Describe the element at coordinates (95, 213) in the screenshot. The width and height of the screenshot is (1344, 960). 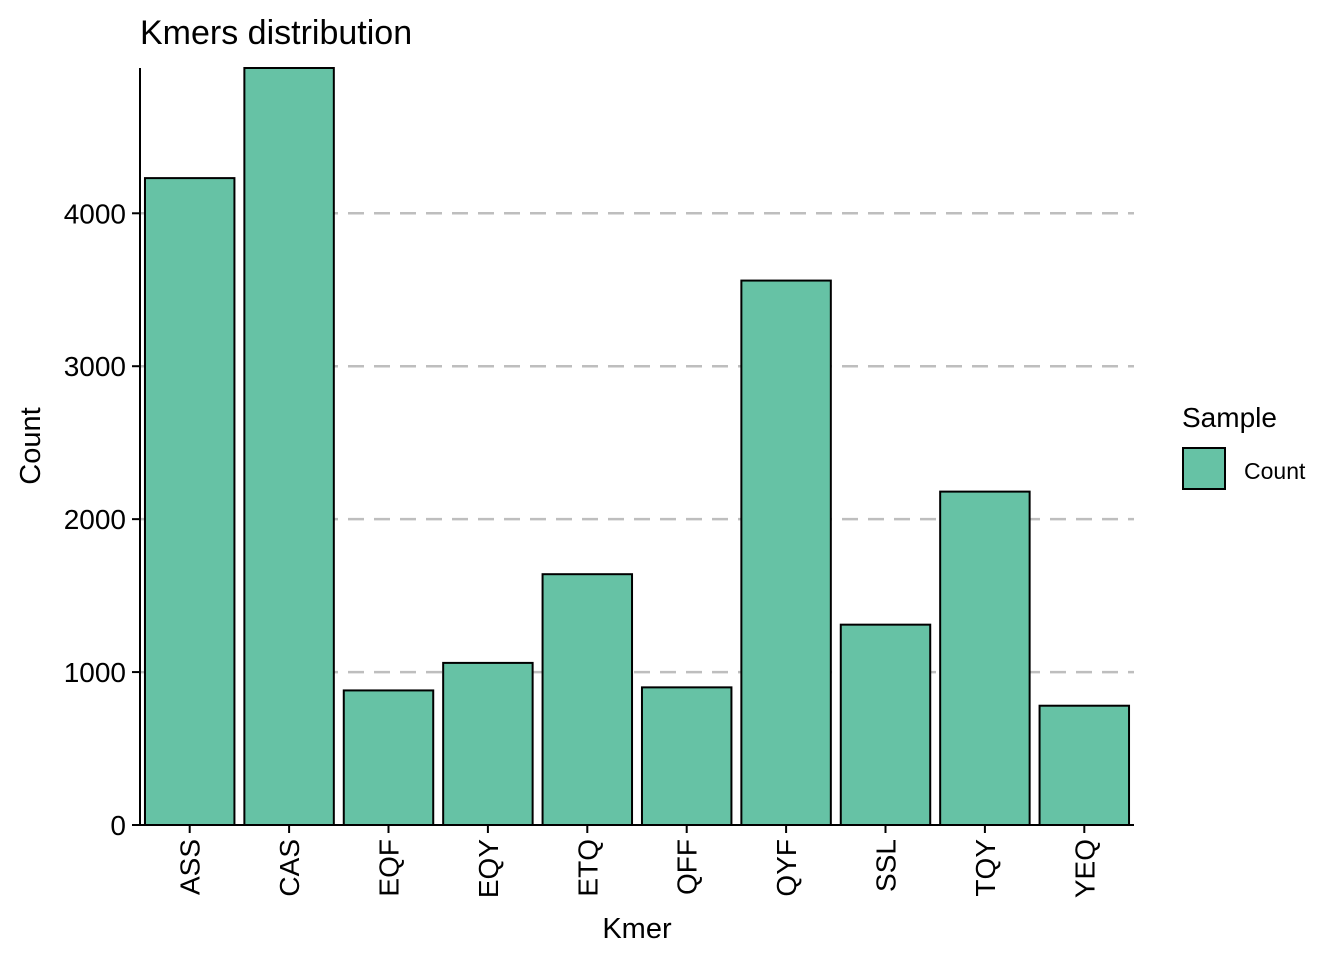
I see `y-tick-label: 4000` at that location.